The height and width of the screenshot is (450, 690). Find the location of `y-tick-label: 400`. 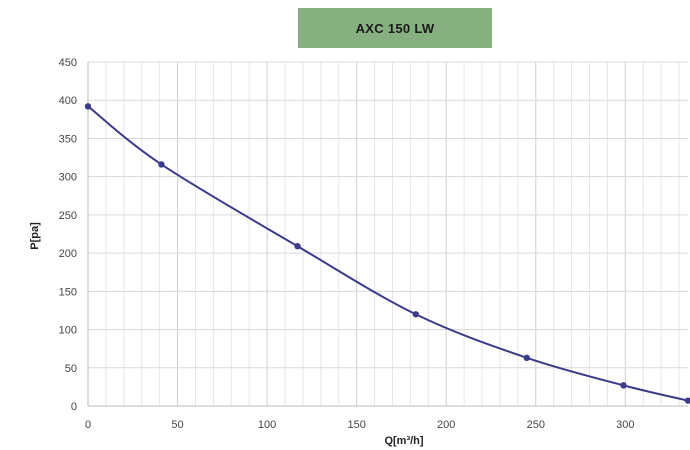

y-tick-label: 400 is located at coordinates (68, 101).